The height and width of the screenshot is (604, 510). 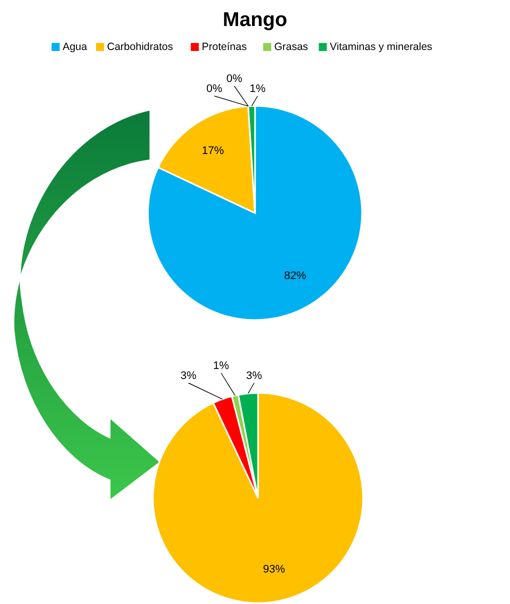 What do you see at coordinates (295, 276) in the screenshot?
I see `data-label: 82%` at bounding box center [295, 276].